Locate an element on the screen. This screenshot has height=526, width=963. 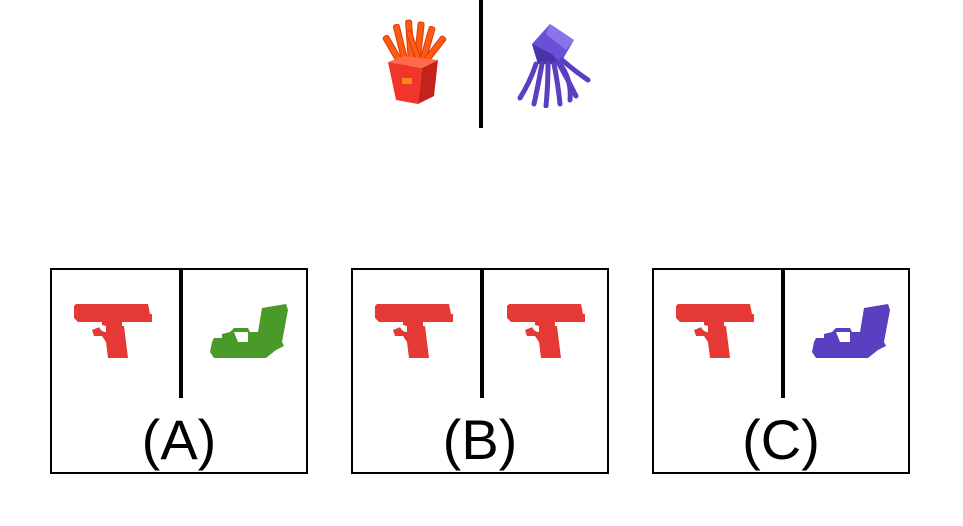
option-b-label: (B) is located at coordinates (480, 439).